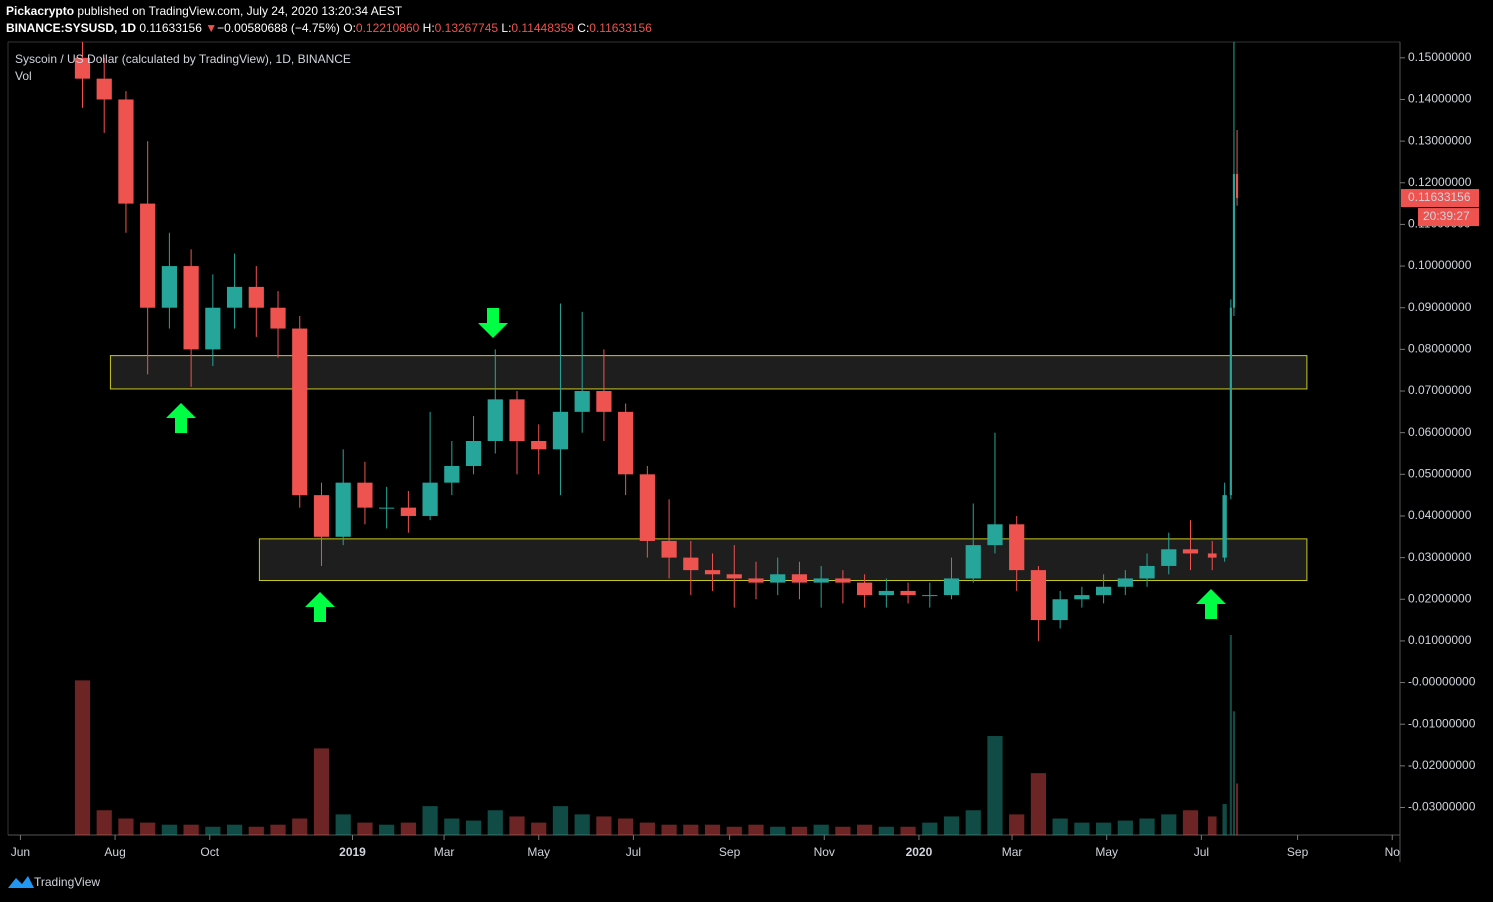  I want to click on x-tick-label: Mar, so click(444, 852).